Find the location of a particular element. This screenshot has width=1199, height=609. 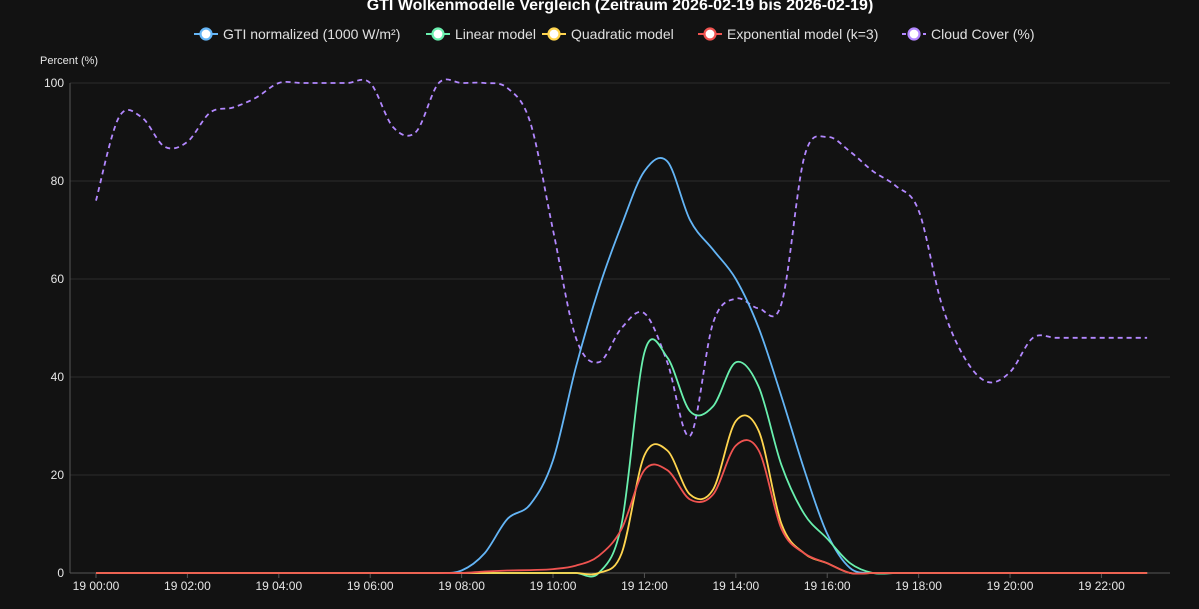

y-tick-label: 100 is located at coordinates (54, 83).